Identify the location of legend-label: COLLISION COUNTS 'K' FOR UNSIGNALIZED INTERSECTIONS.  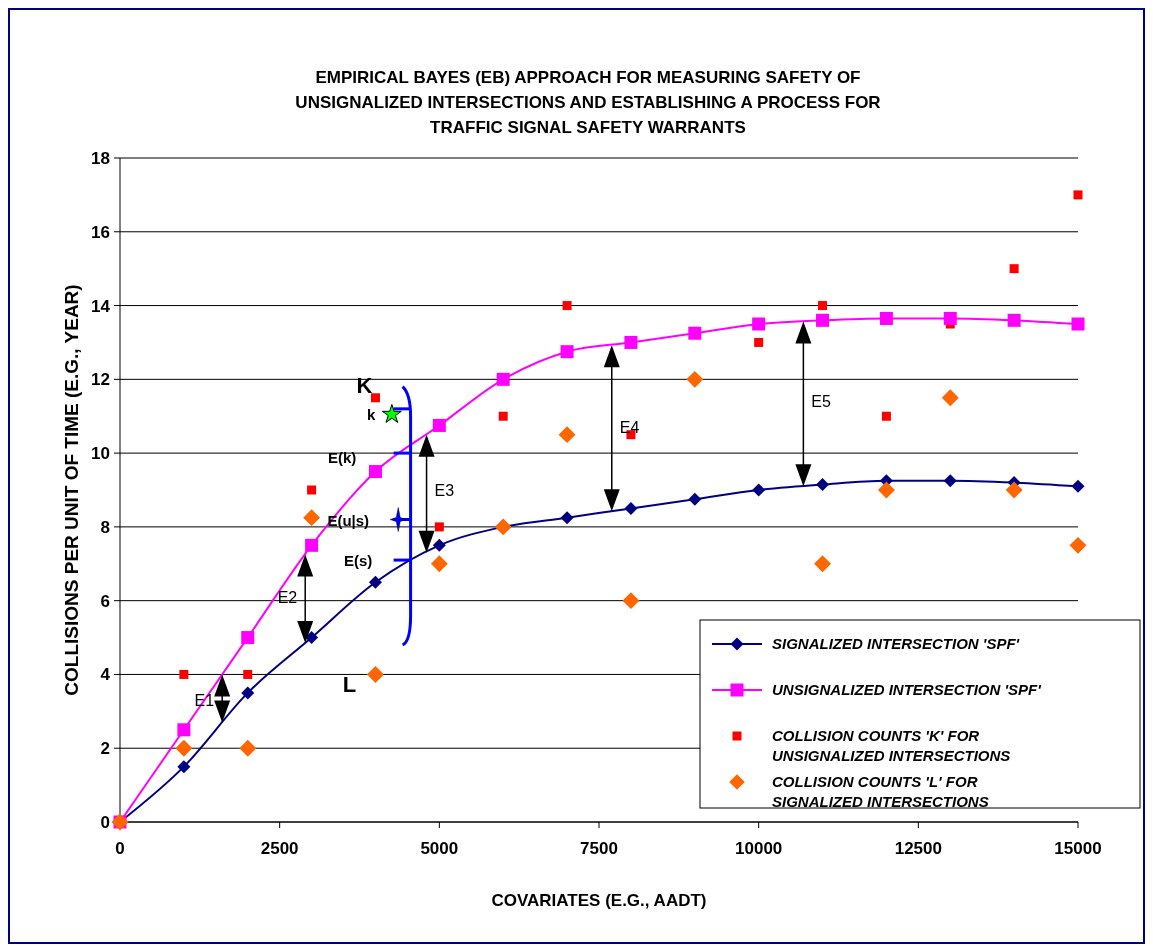
(891, 745).